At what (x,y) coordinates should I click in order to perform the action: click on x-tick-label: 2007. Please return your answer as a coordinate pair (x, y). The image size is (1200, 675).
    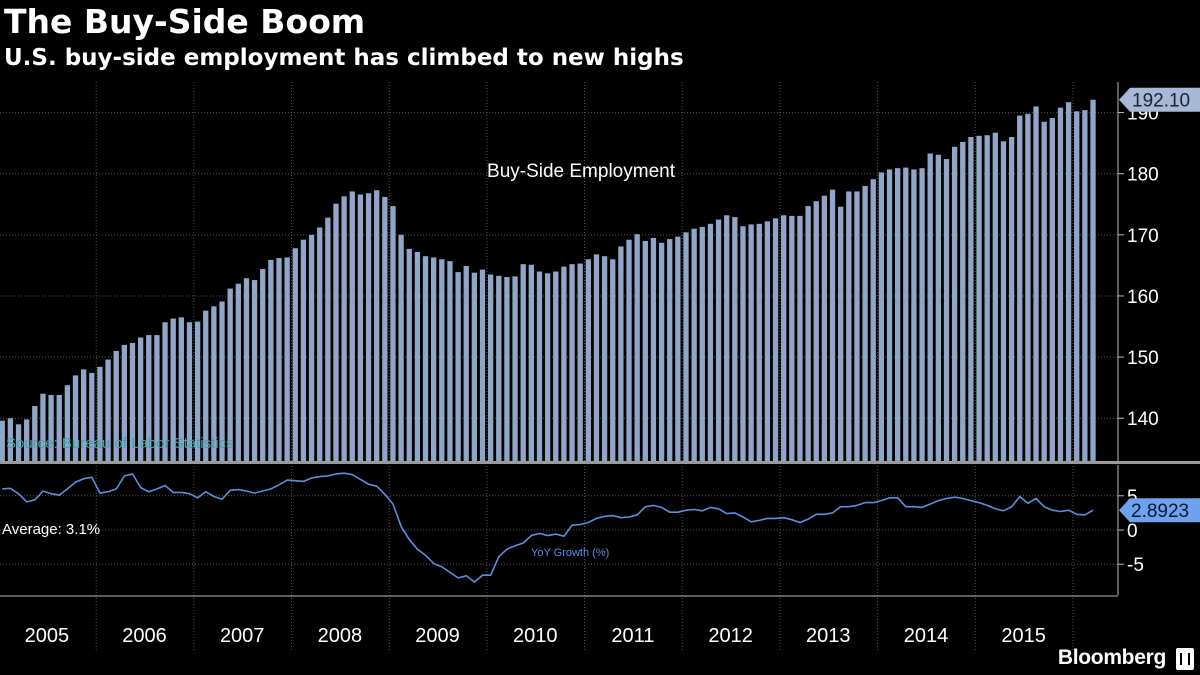
    Looking at the image, I should click on (242, 636).